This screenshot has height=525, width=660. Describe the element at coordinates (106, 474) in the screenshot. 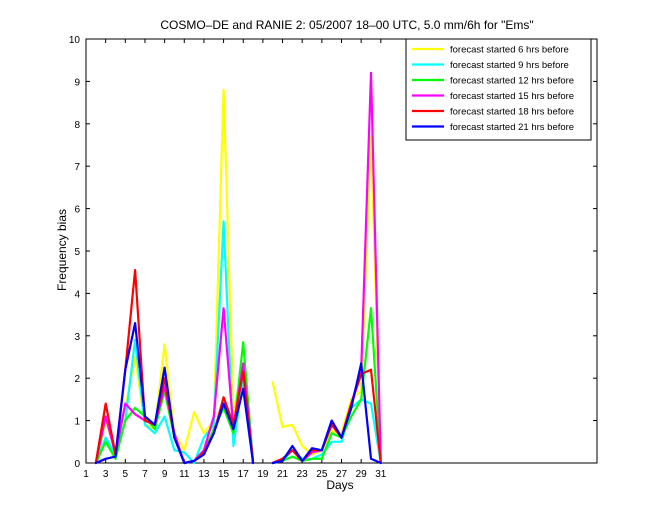

I see `x-tick-label: 3` at that location.